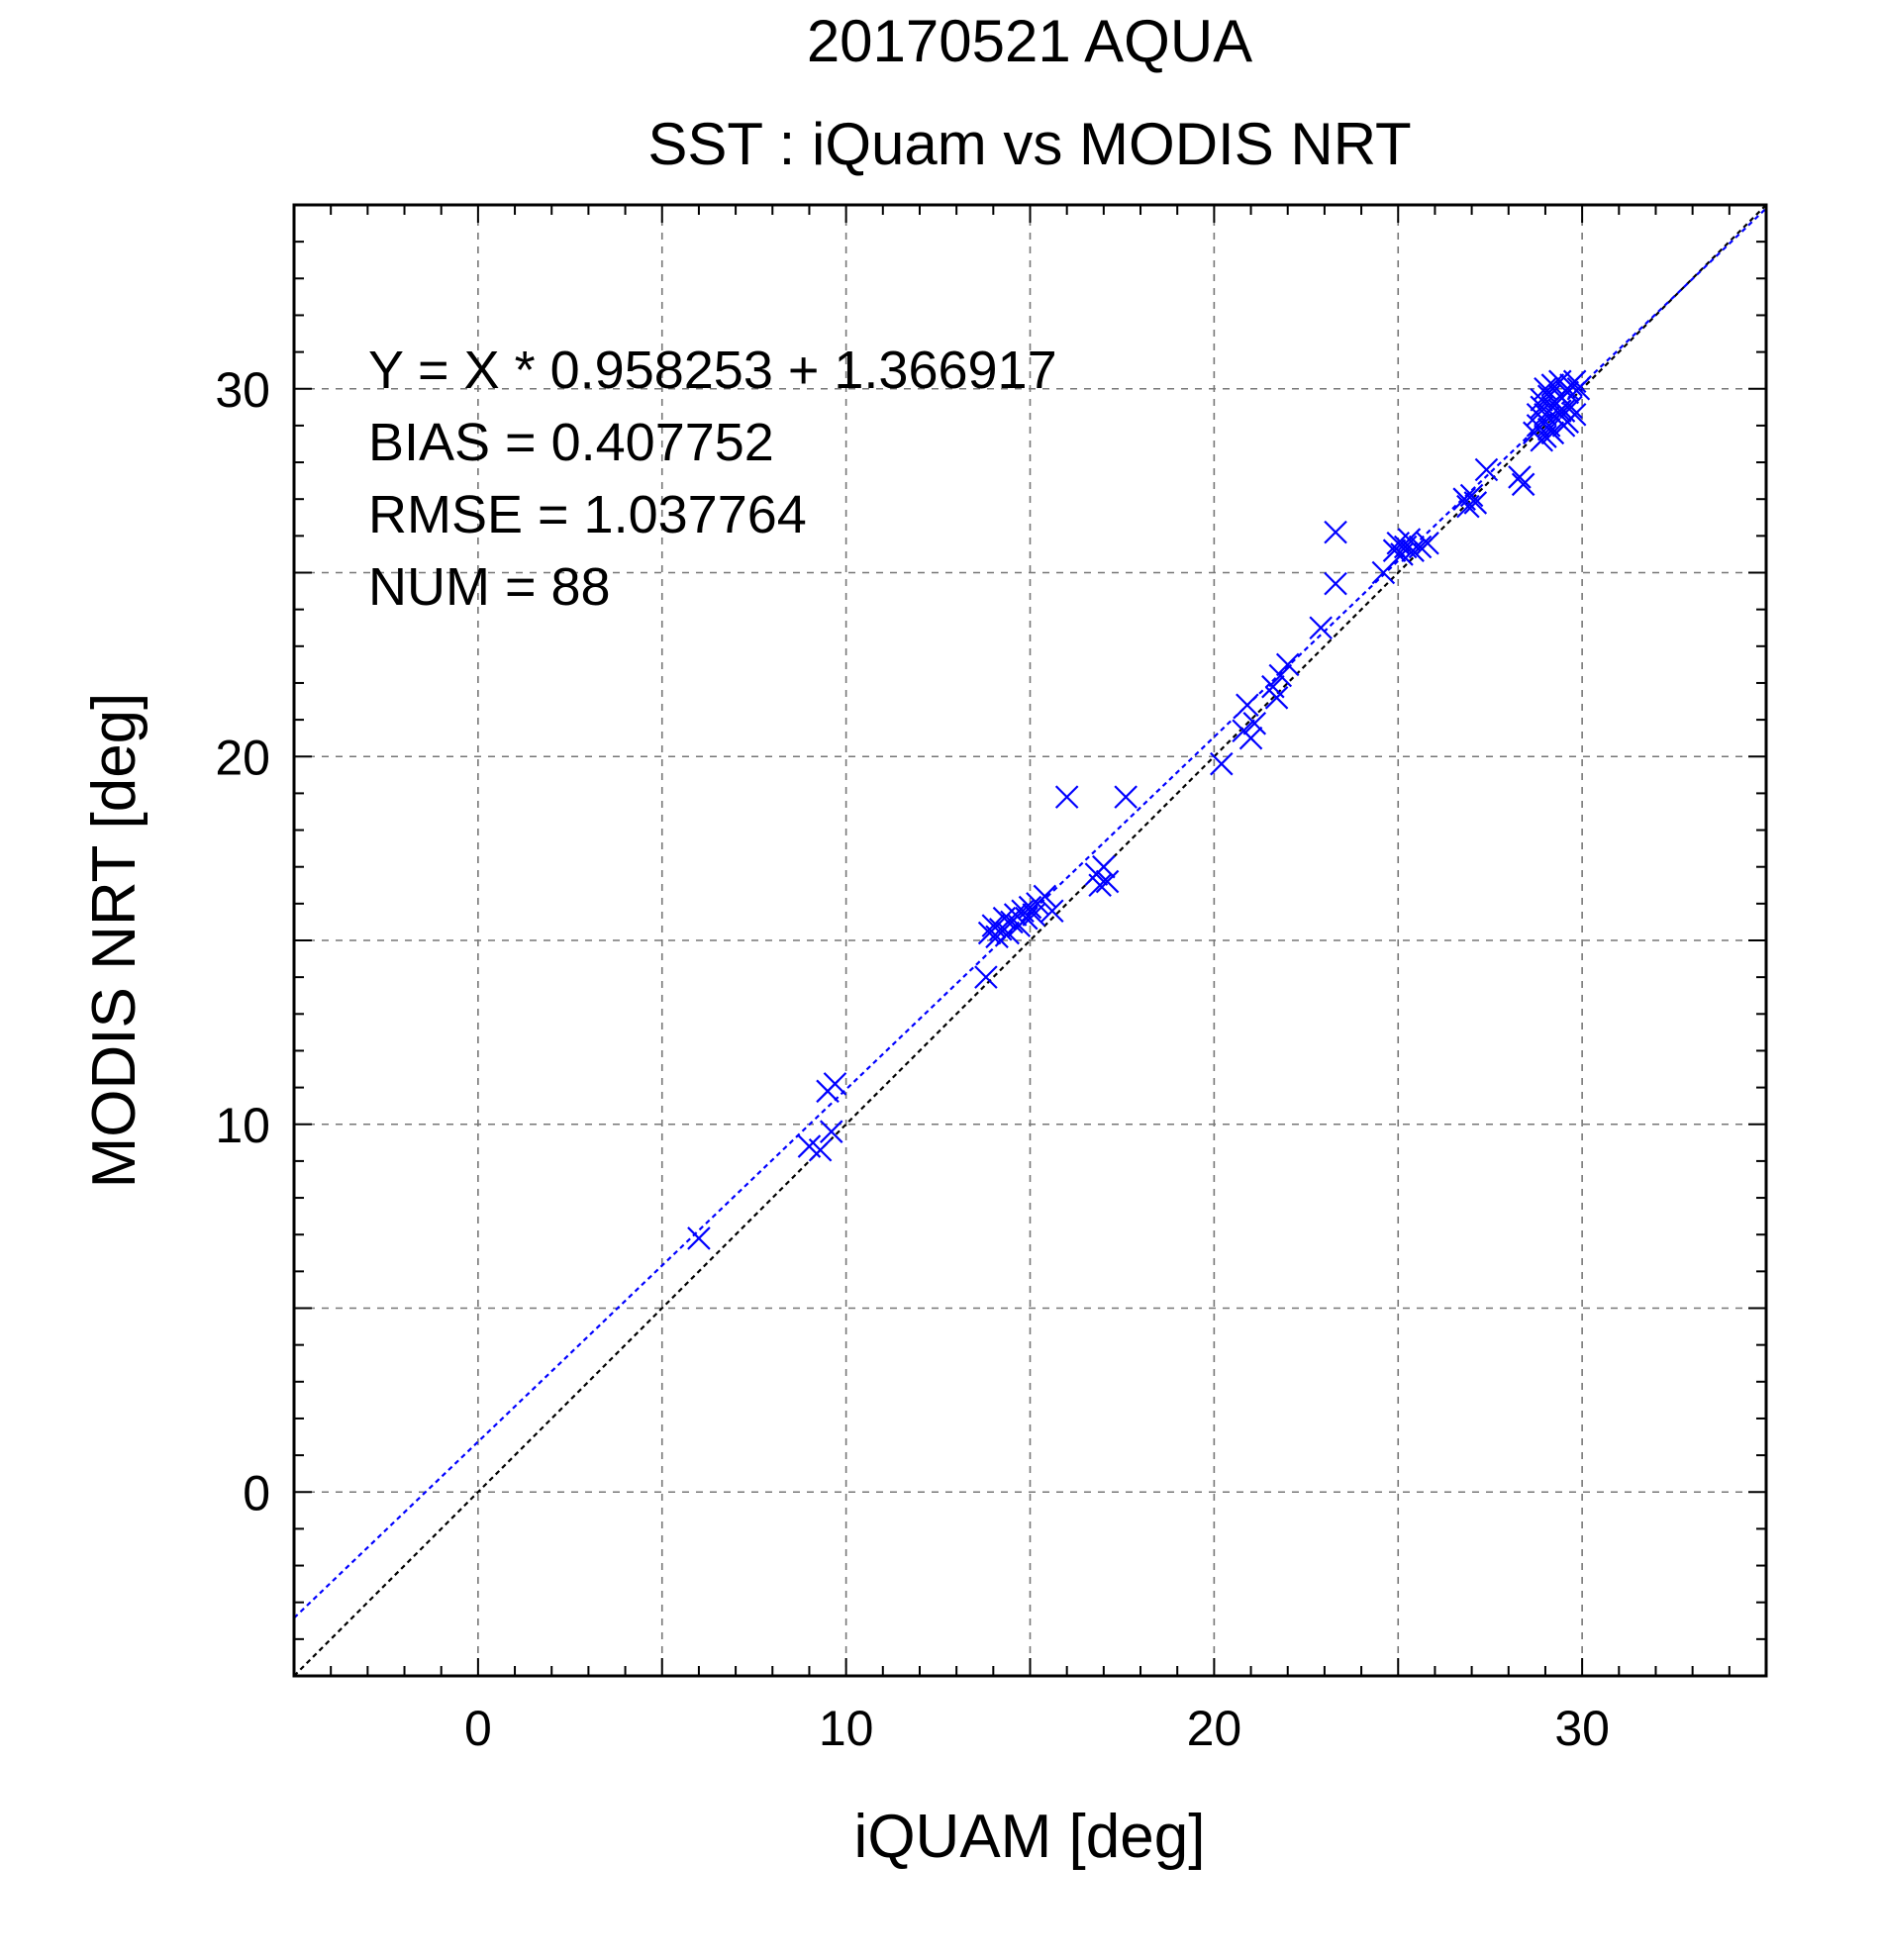  Describe the element at coordinates (1582, 1728) in the screenshot. I see `x-tick-label: 30` at that location.